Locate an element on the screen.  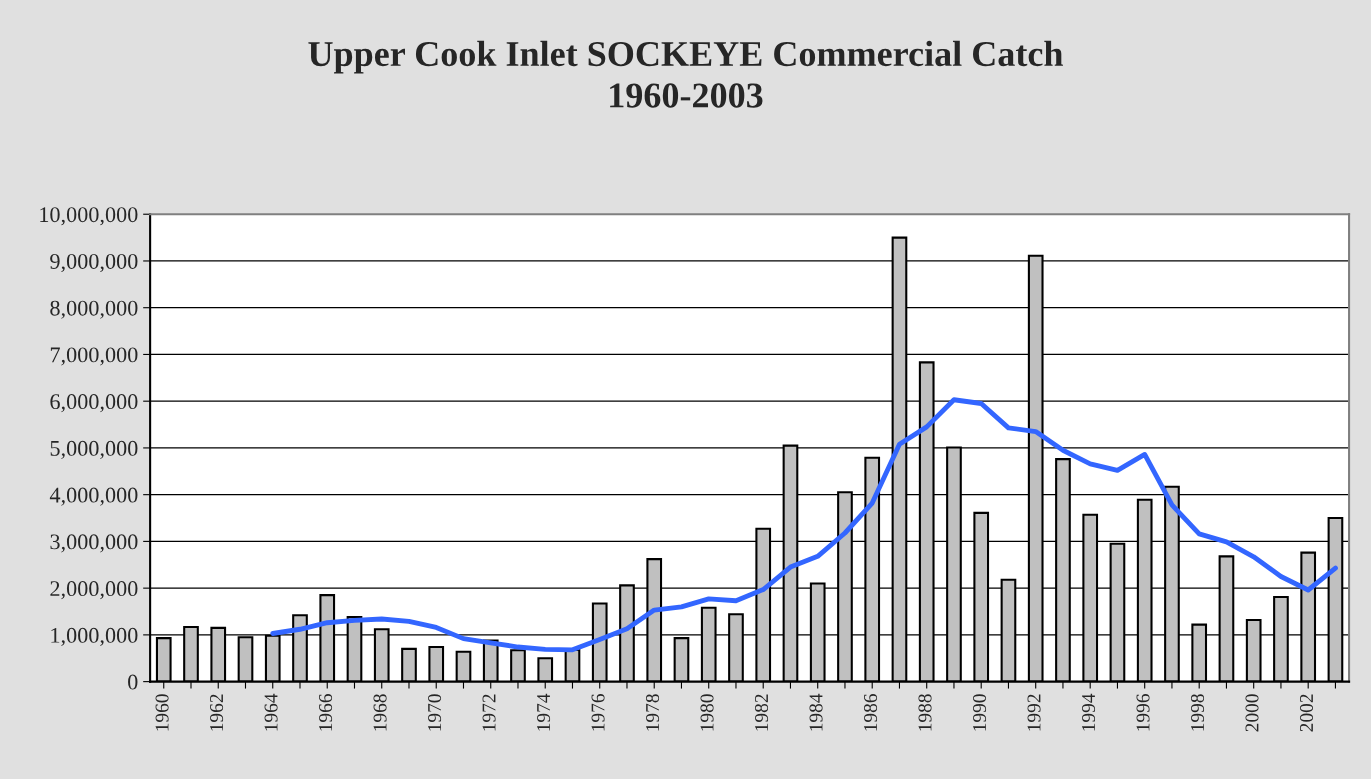
x-tick-label: 1976 is located at coordinates (598, 712).